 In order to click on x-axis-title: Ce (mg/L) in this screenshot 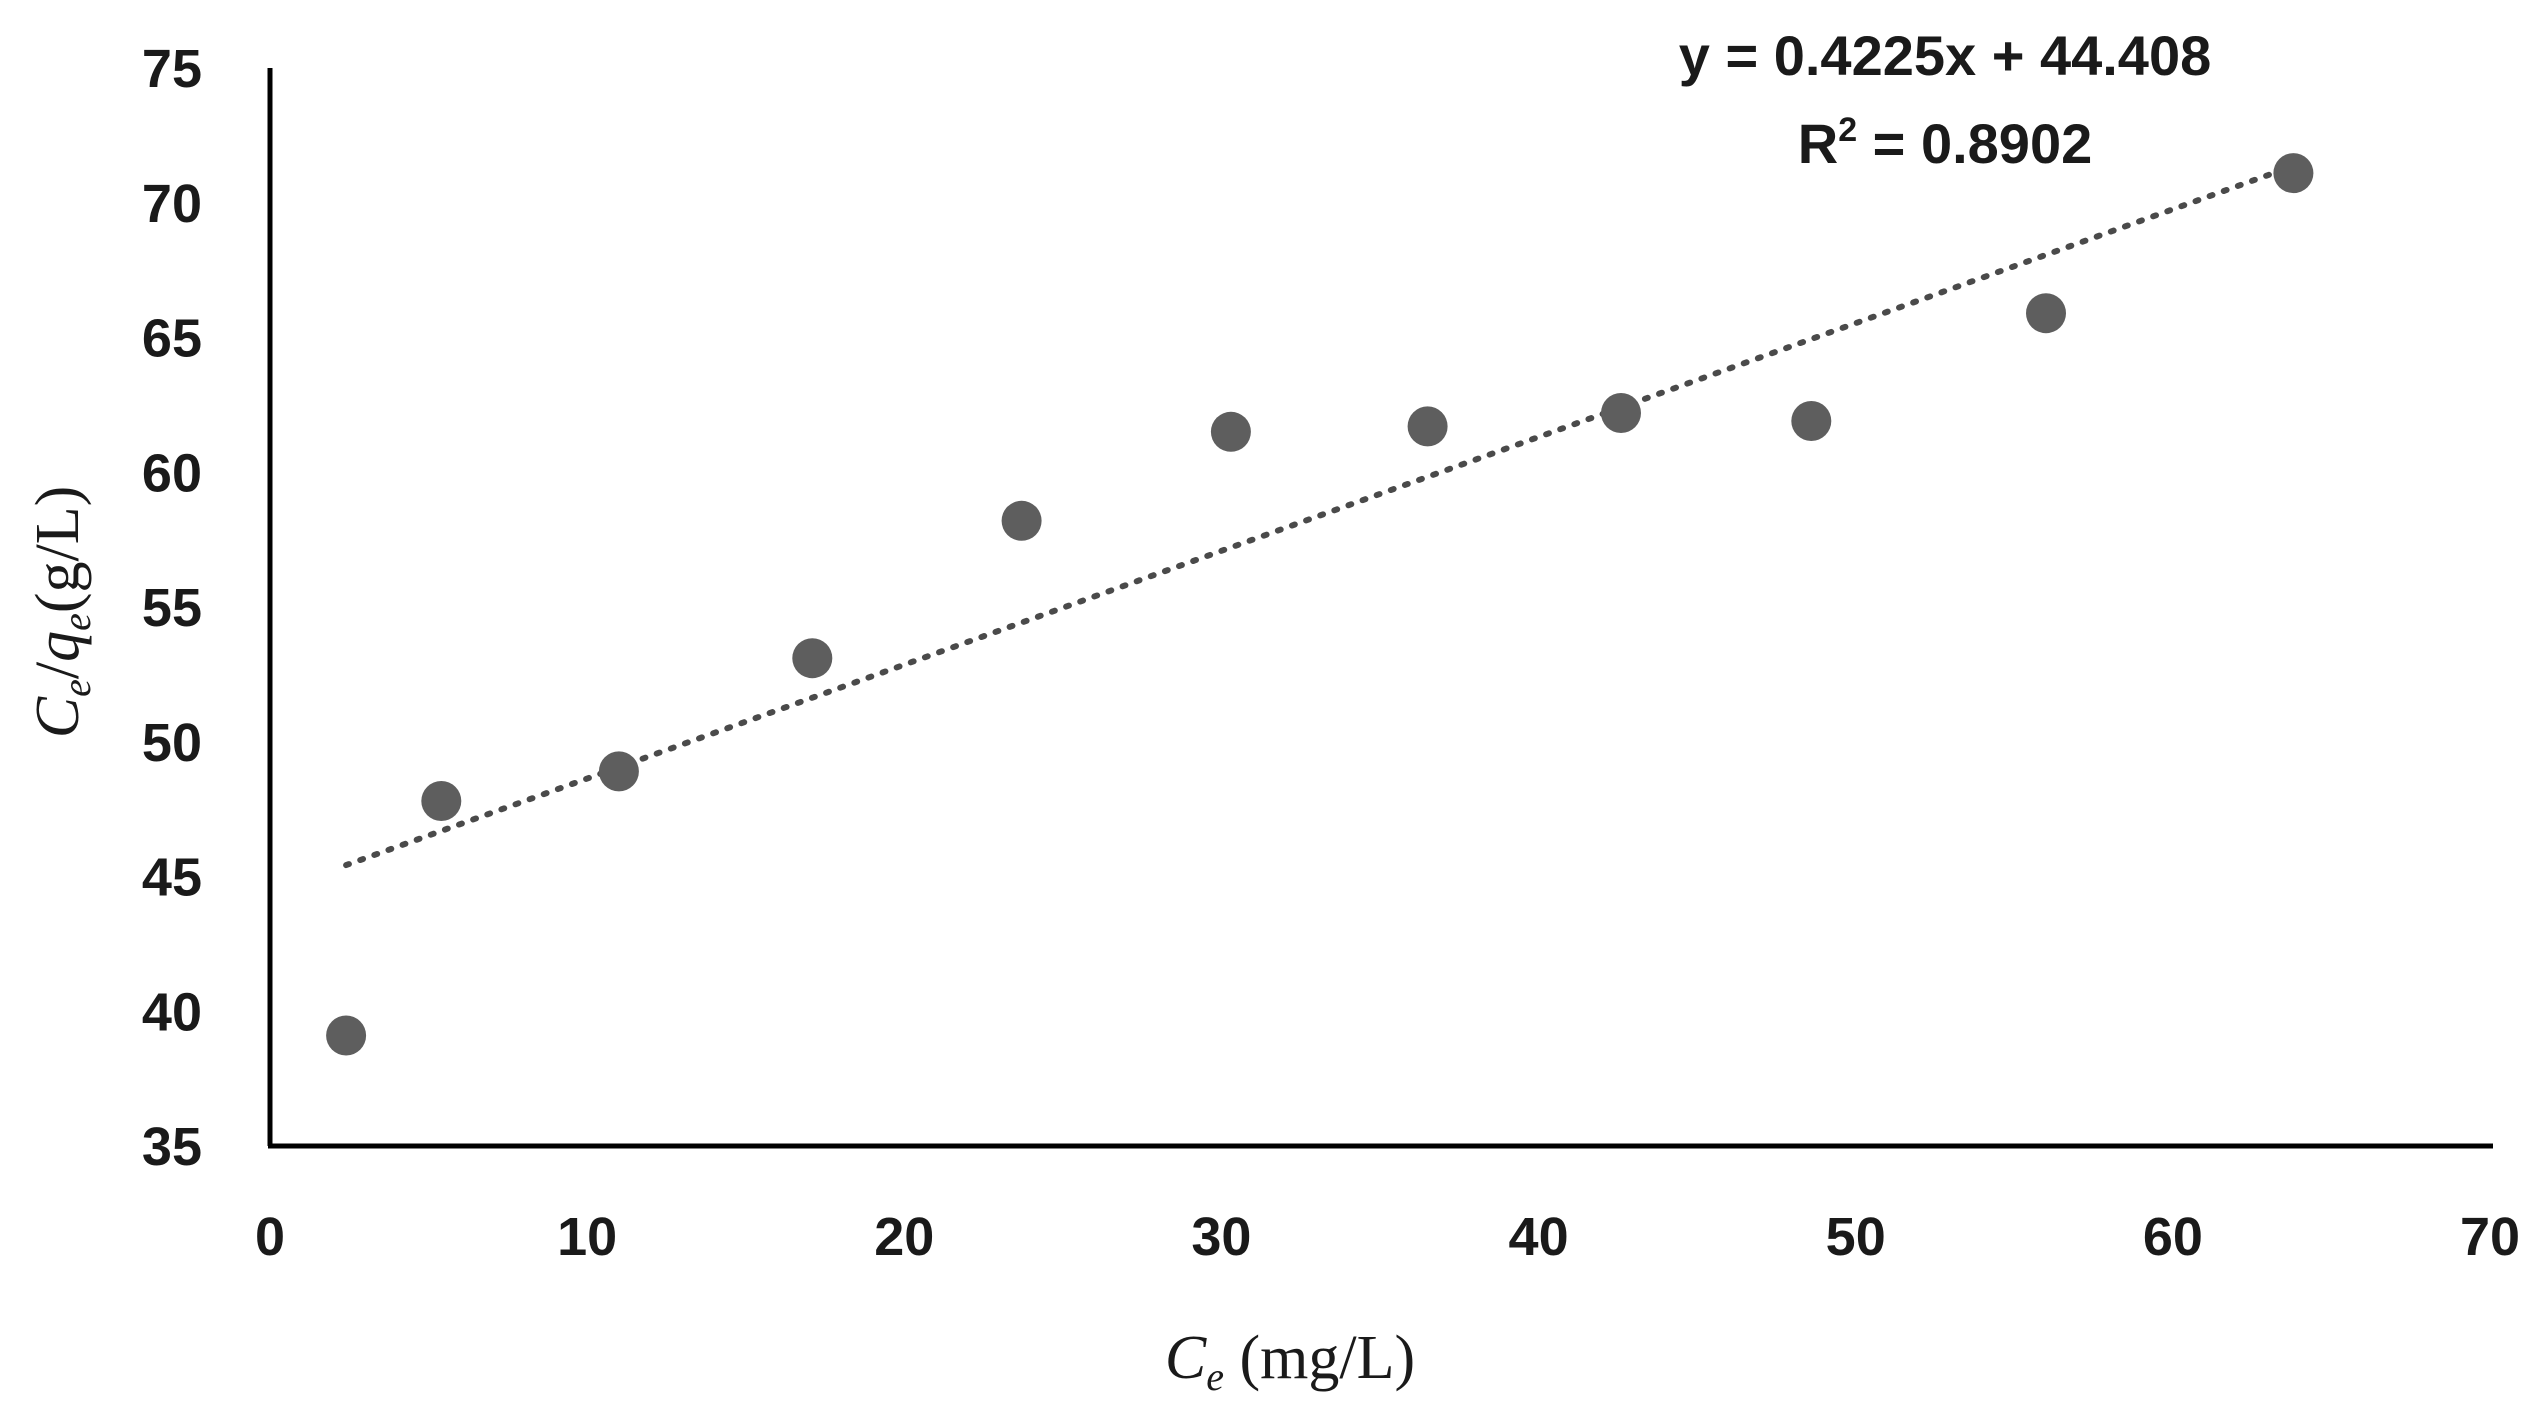, I will do `click(1290, 1361)`.